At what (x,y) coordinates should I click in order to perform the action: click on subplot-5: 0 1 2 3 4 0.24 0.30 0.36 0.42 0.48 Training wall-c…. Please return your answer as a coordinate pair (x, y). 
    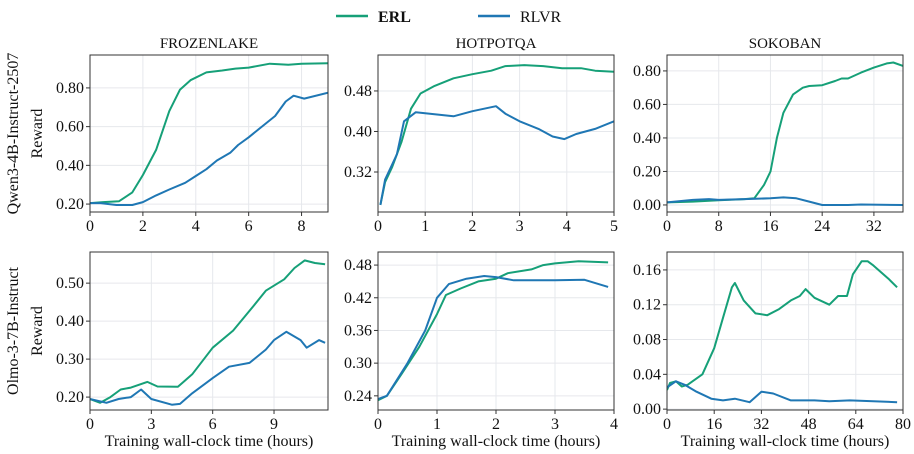
    Looking at the image, I should click on (481, 350).